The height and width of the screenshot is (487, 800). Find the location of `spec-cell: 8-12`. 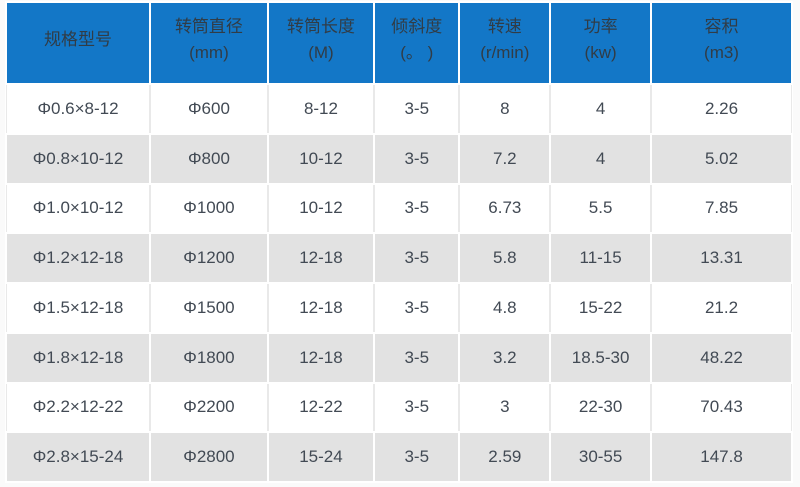

spec-cell: 8-12 is located at coordinates (321, 109).